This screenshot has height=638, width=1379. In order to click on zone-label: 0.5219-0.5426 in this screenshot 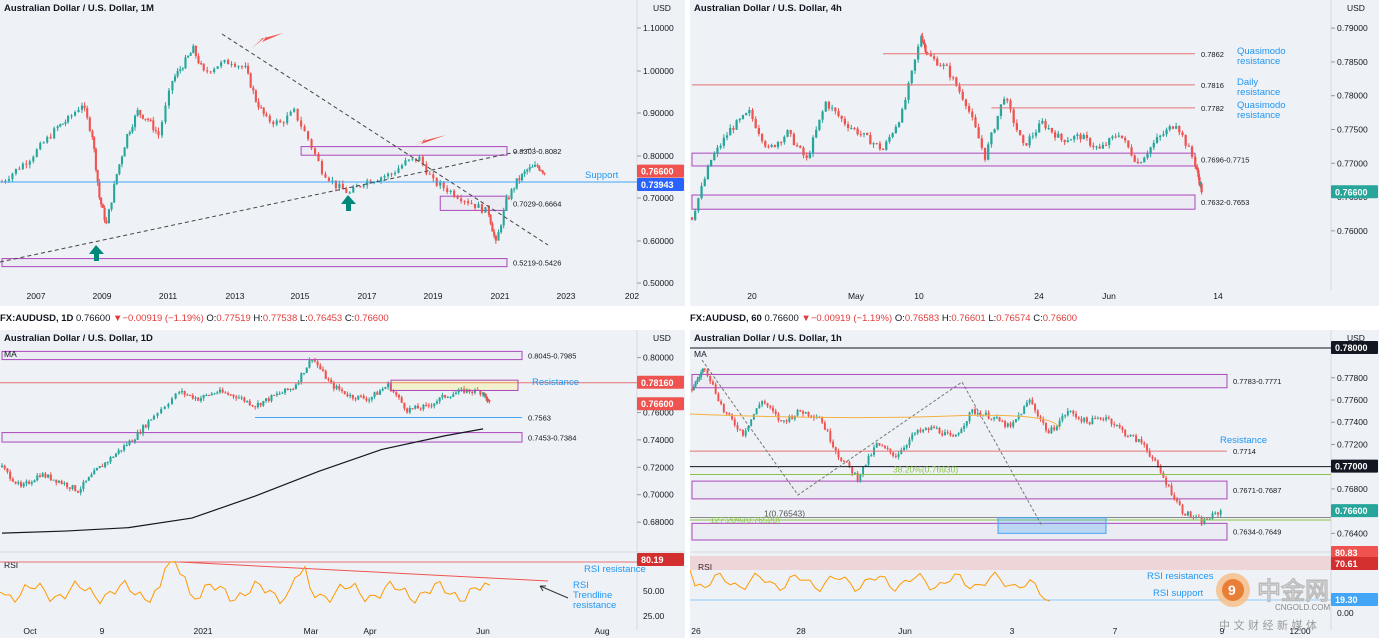, I will do `click(537, 263)`.